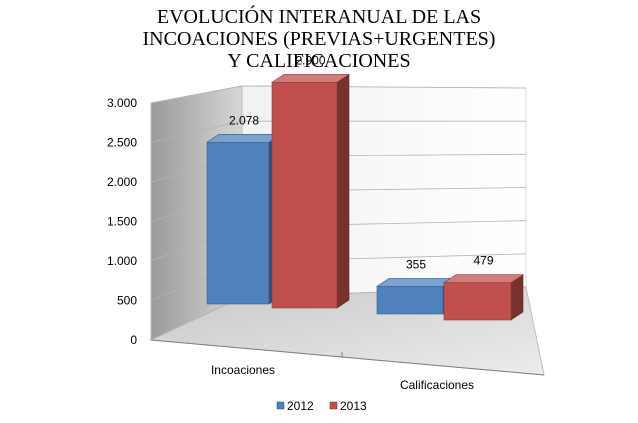  Describe the element at coordinates (122, 261) in the screenshot. I see `y-tick-label: 1.000` at that location.